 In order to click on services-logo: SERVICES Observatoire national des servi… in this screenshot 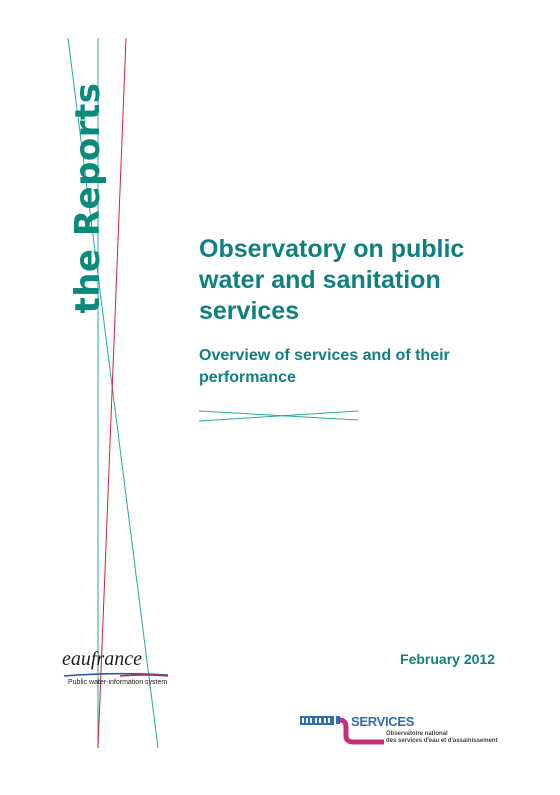, I will do `click(400, 729)`.